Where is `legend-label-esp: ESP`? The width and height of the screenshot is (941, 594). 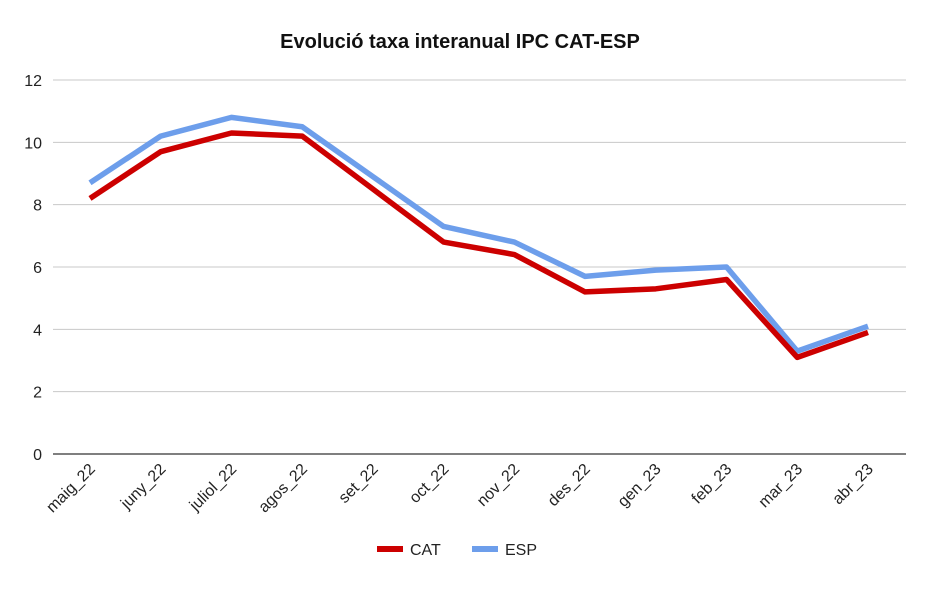 legend-label-esp: ESP is located at coordinates (521, 550).